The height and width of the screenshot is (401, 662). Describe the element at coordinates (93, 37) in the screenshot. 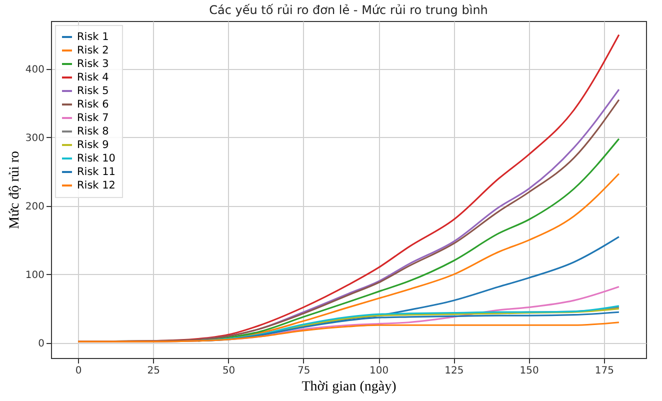

I see `legend-label: Risk 1` at that location.